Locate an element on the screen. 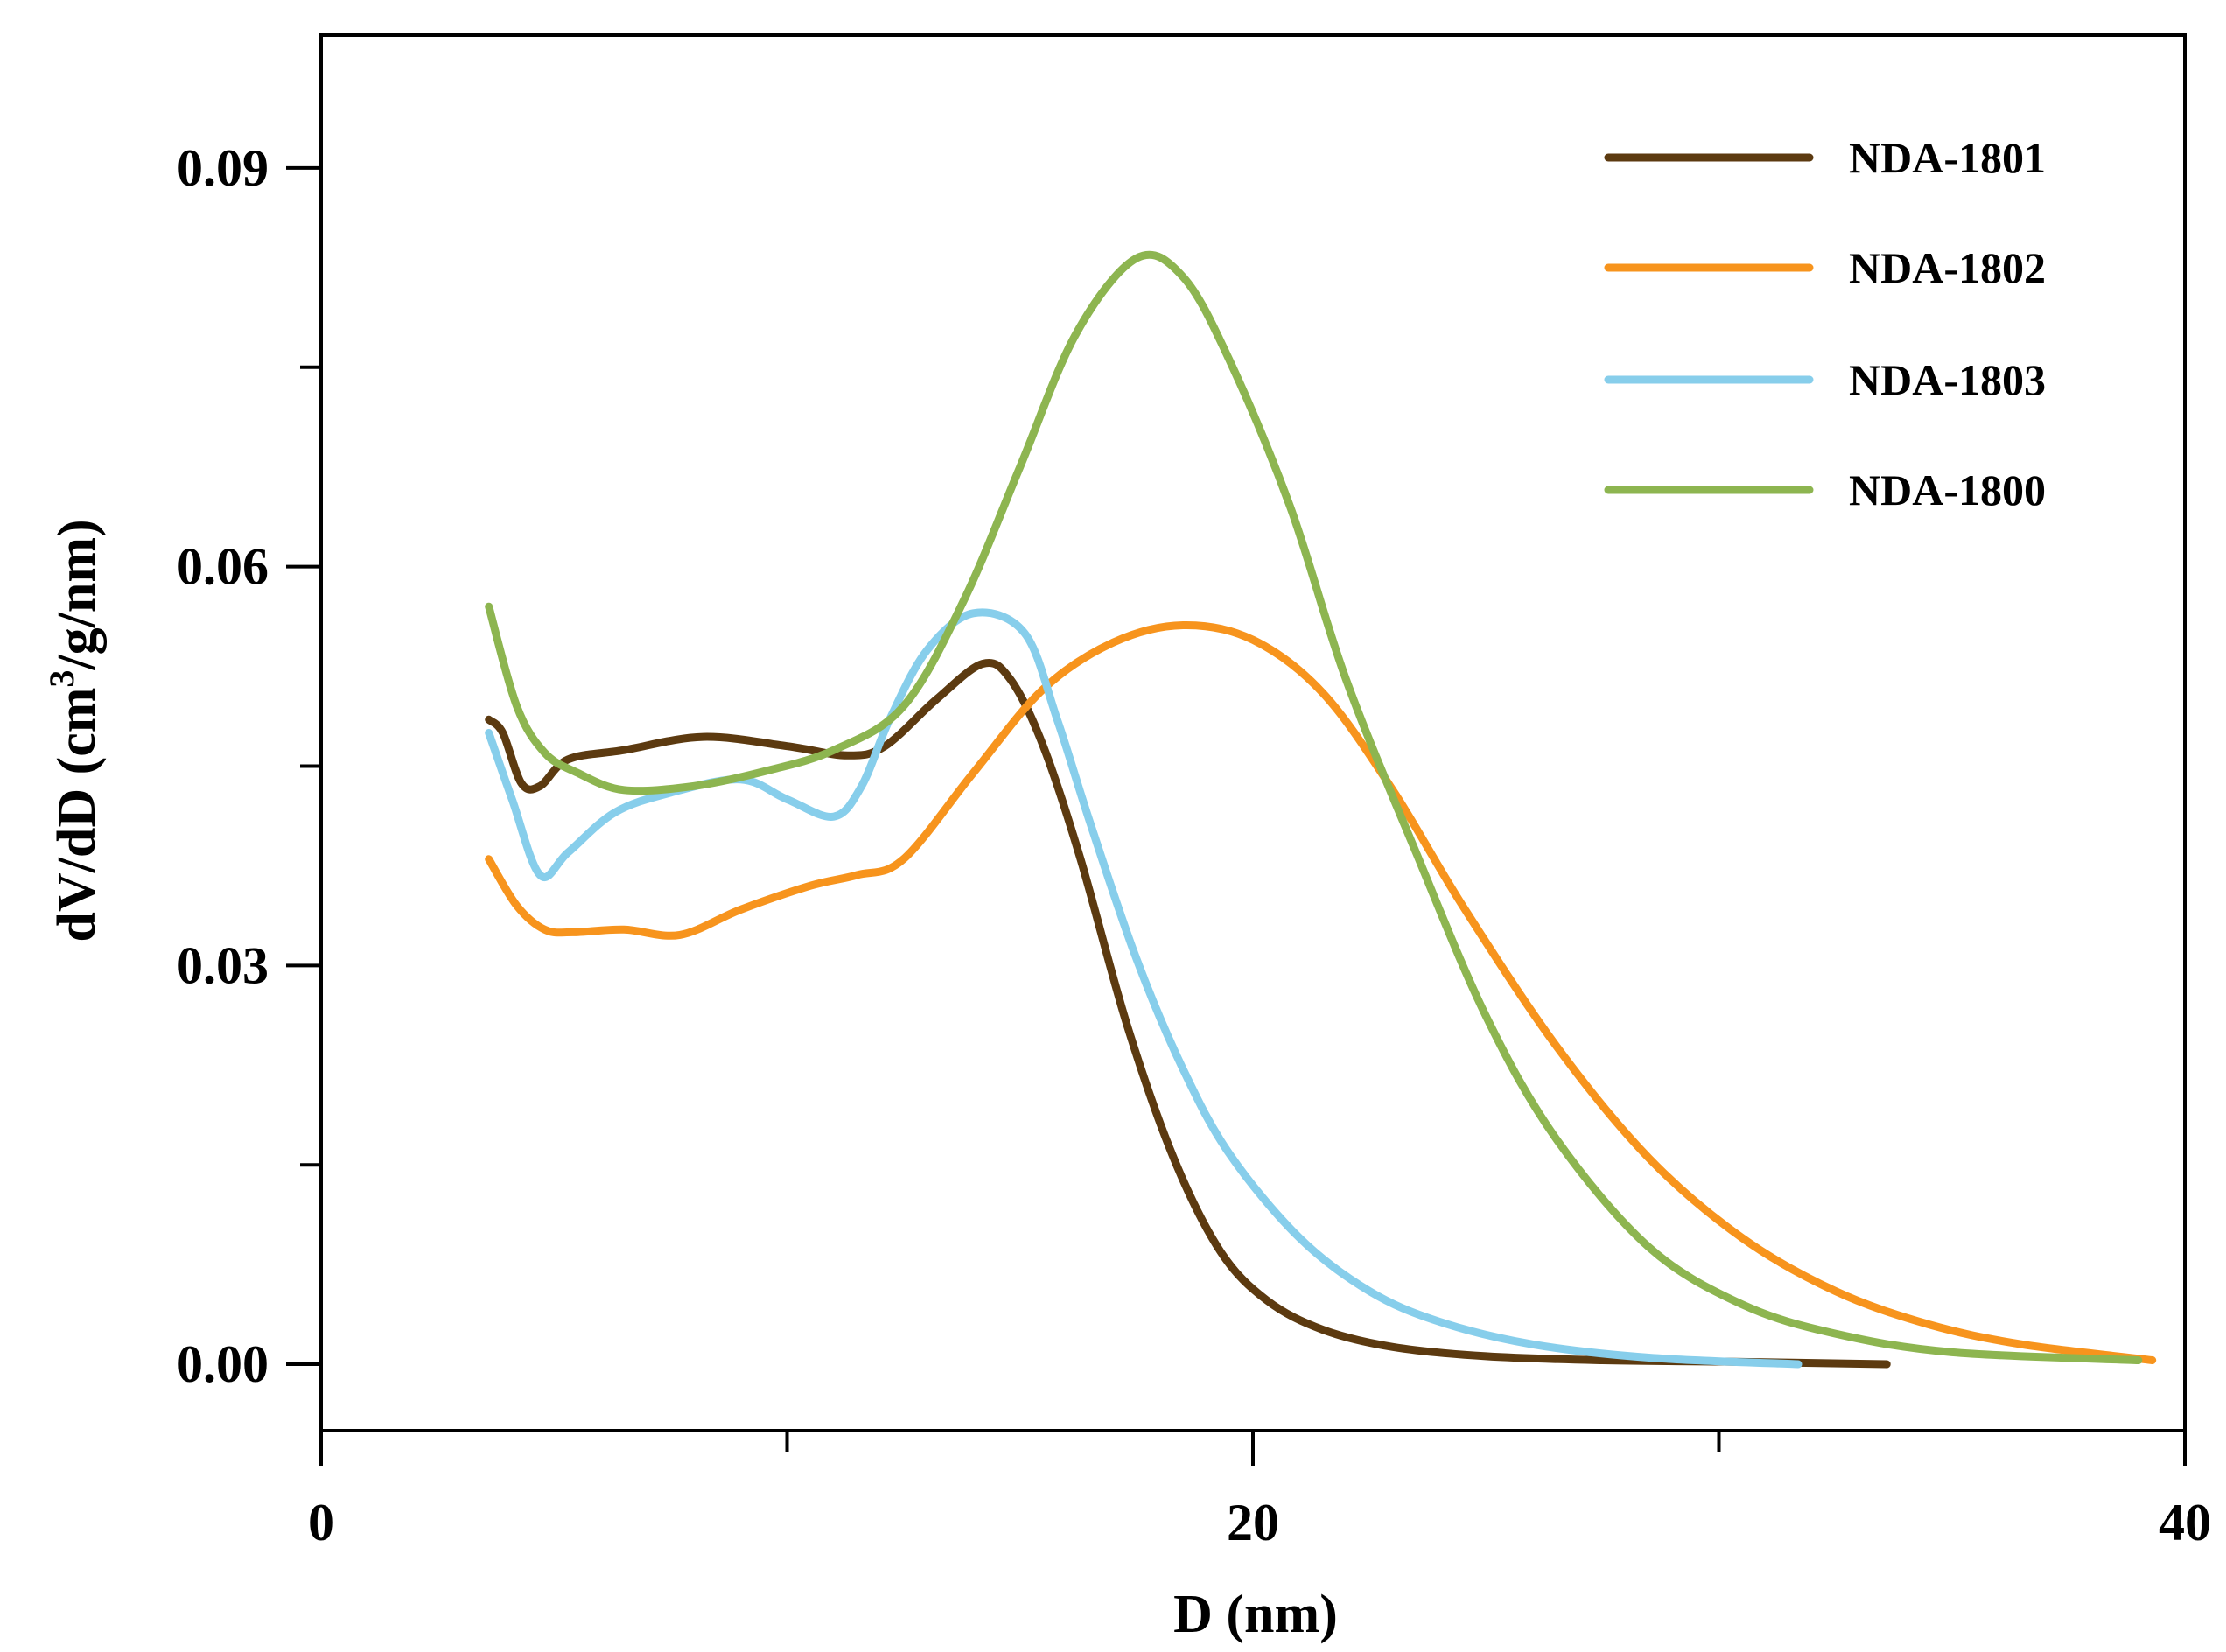 This screenshot has width=2226, height=1652. legend-label-nda-1800: NDA-1800 is located at coordinates (1947, 490).